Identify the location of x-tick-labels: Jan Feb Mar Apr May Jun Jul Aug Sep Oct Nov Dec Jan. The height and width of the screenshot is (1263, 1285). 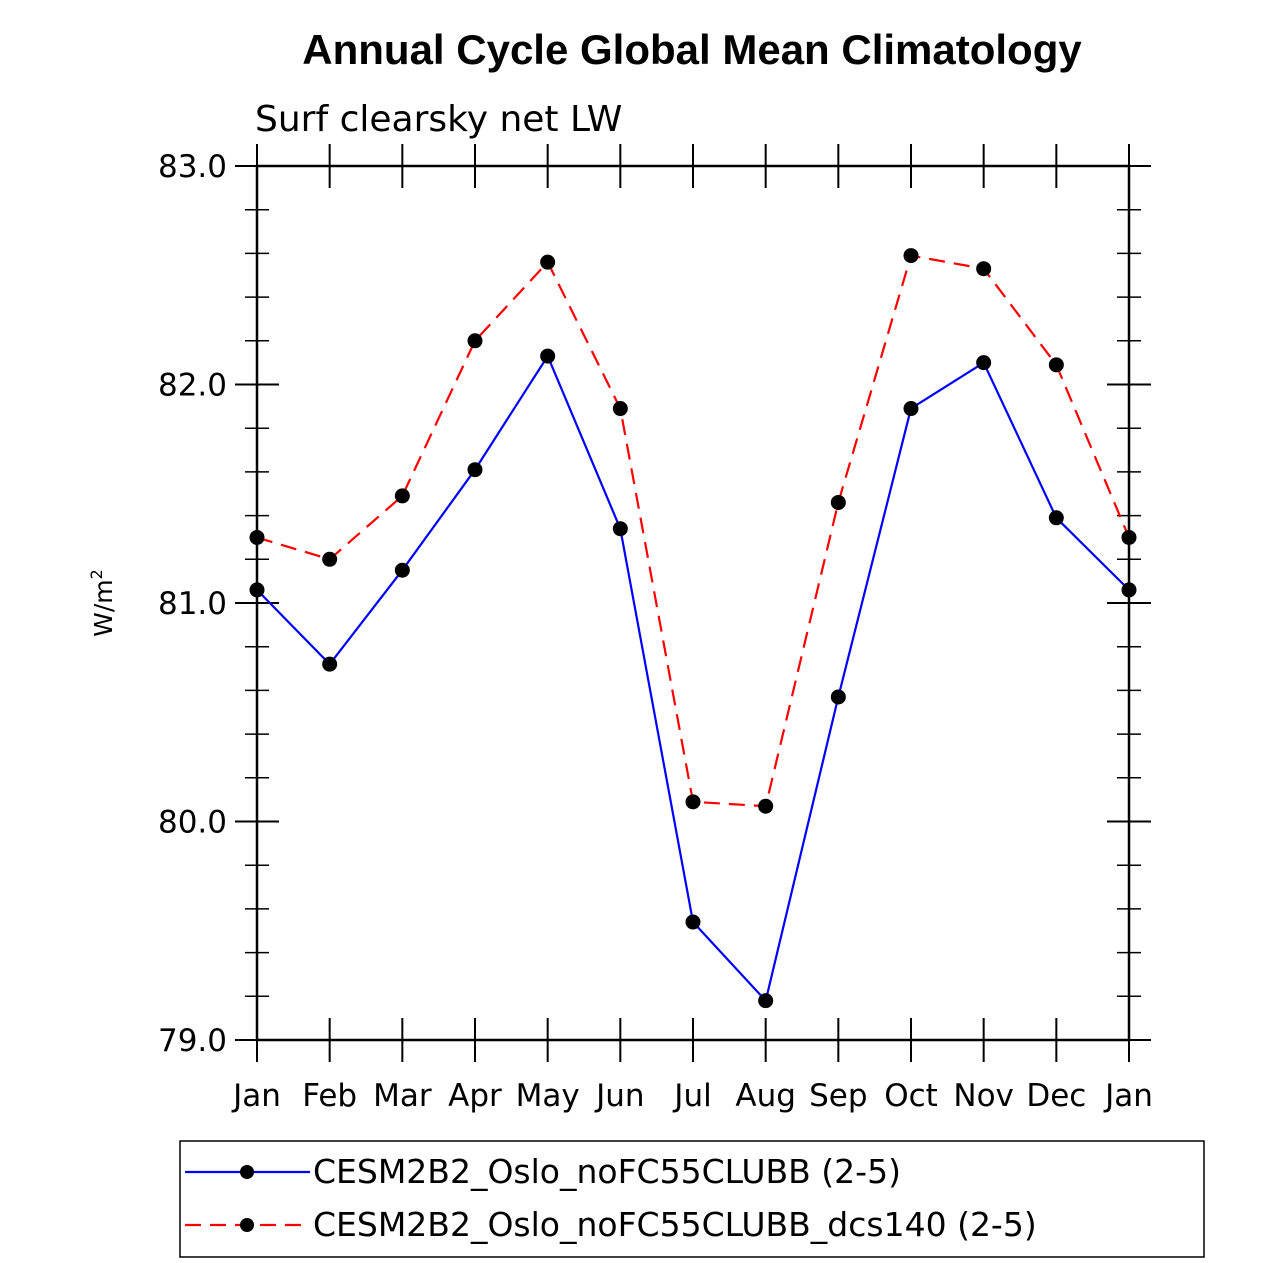
(692, 1096).